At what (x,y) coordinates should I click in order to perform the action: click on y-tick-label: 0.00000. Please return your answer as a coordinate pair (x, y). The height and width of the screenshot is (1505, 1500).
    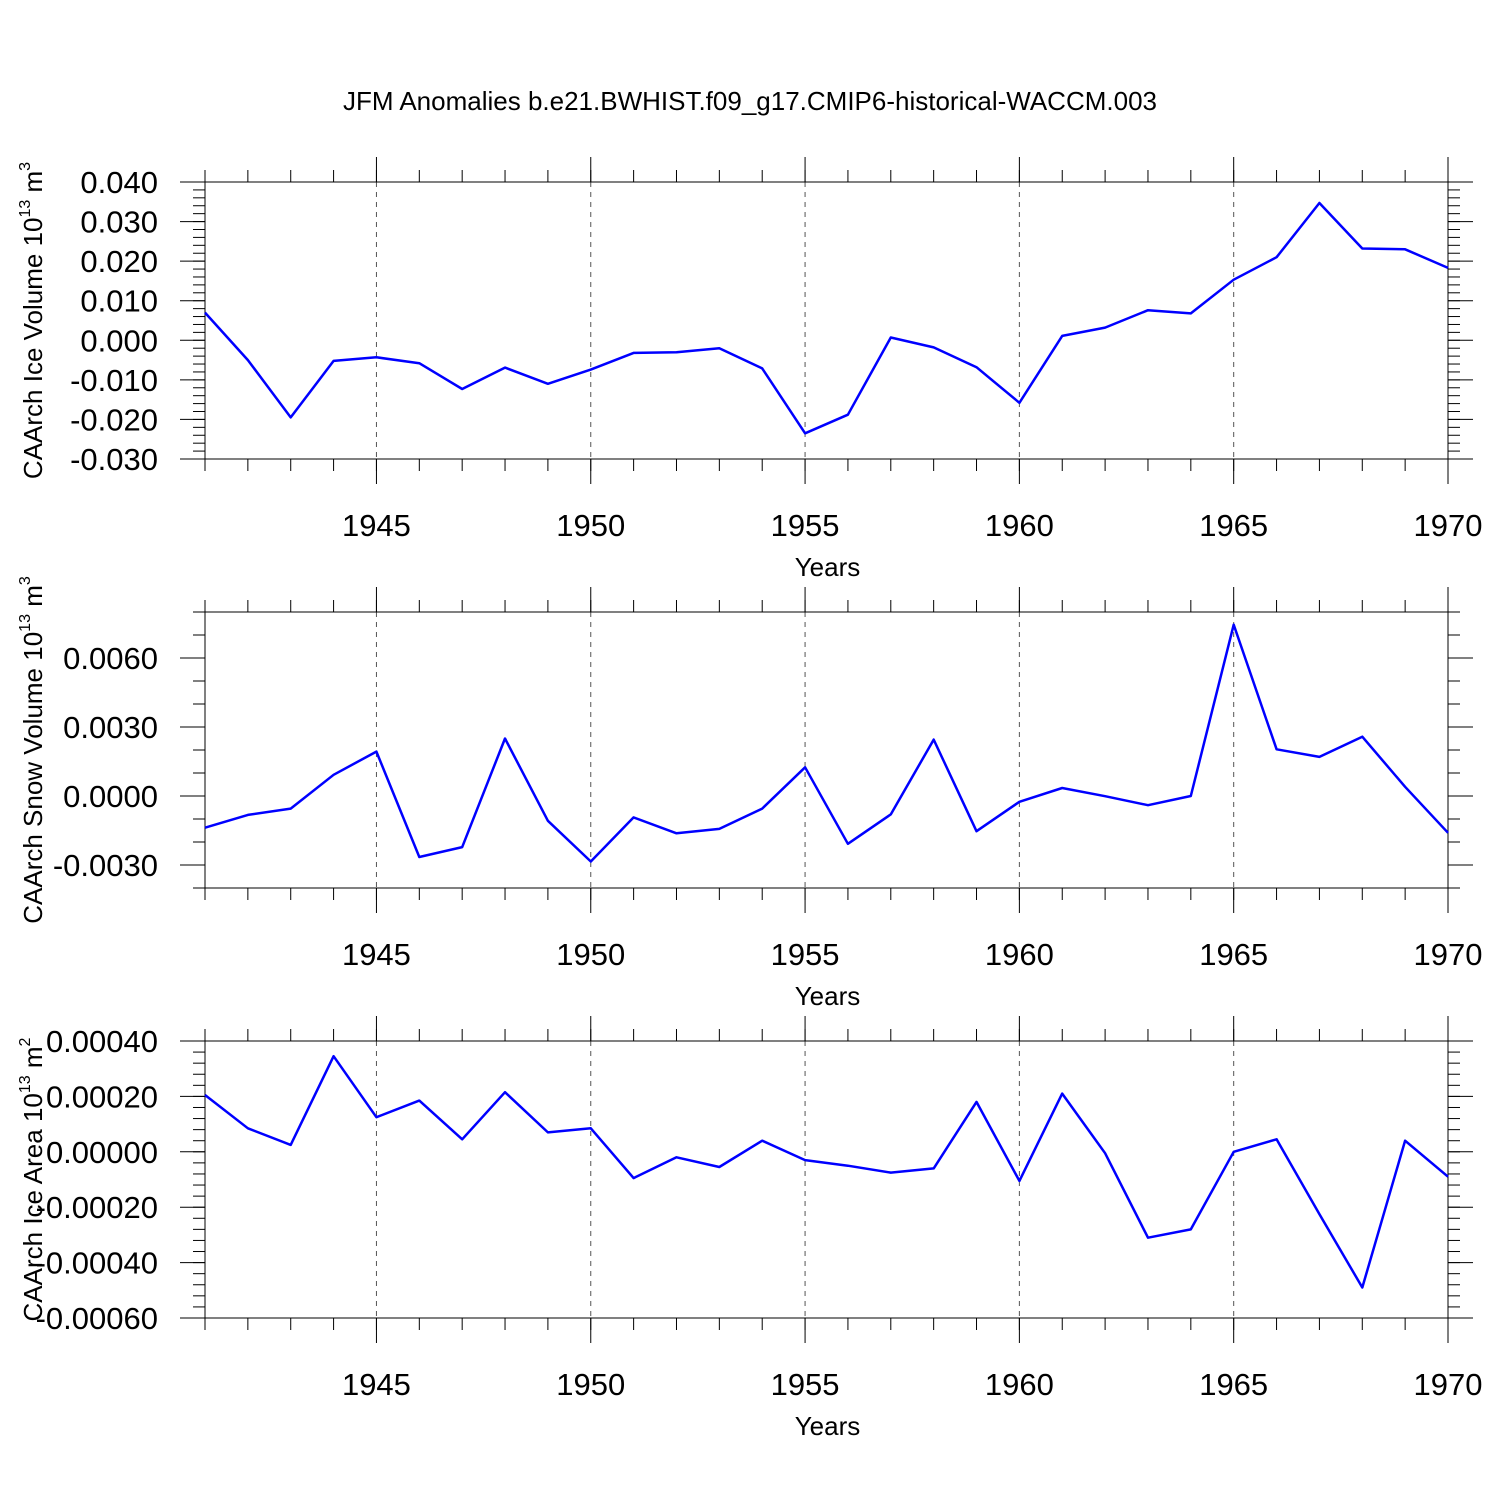
    Looking at the image, I should click on (102, 1152).